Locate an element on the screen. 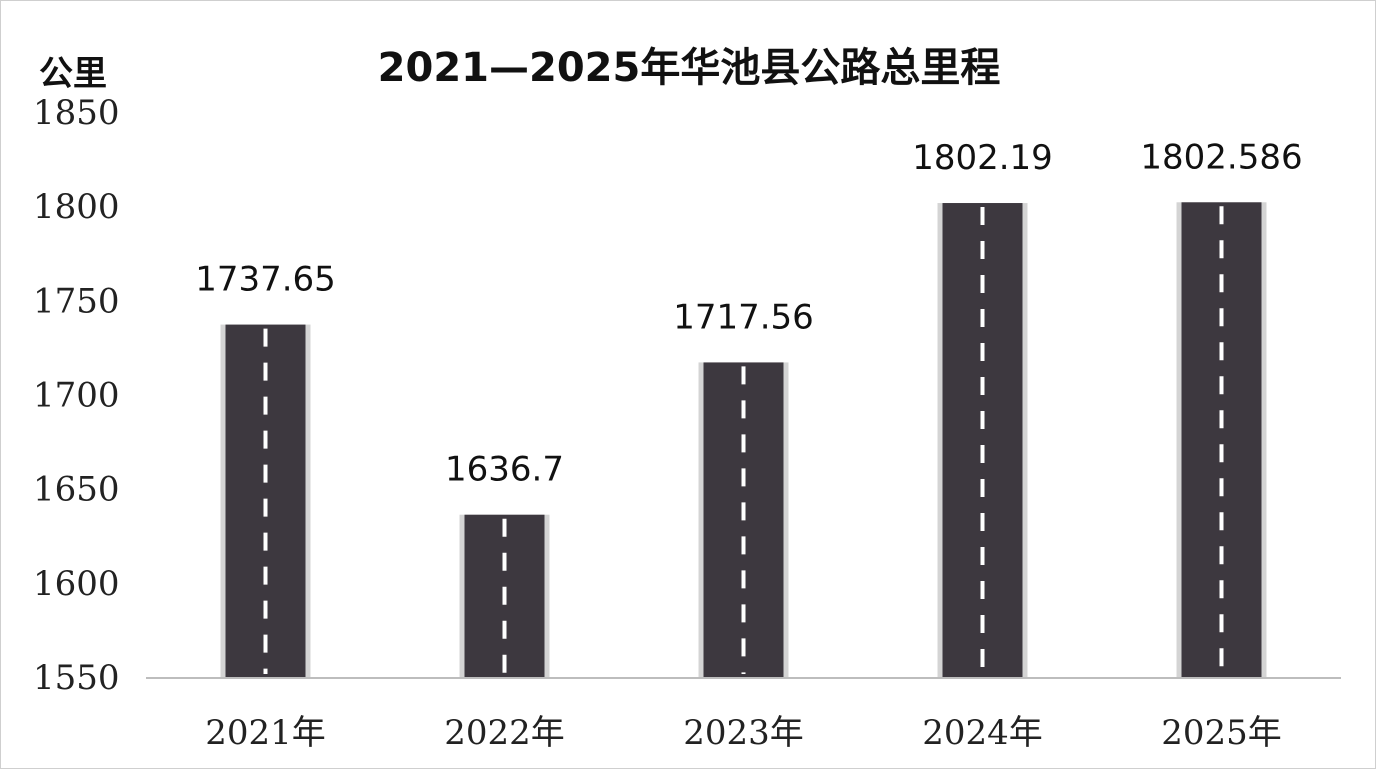  y-axis-unit-label: 公里 is located at coordinates (73, 74).